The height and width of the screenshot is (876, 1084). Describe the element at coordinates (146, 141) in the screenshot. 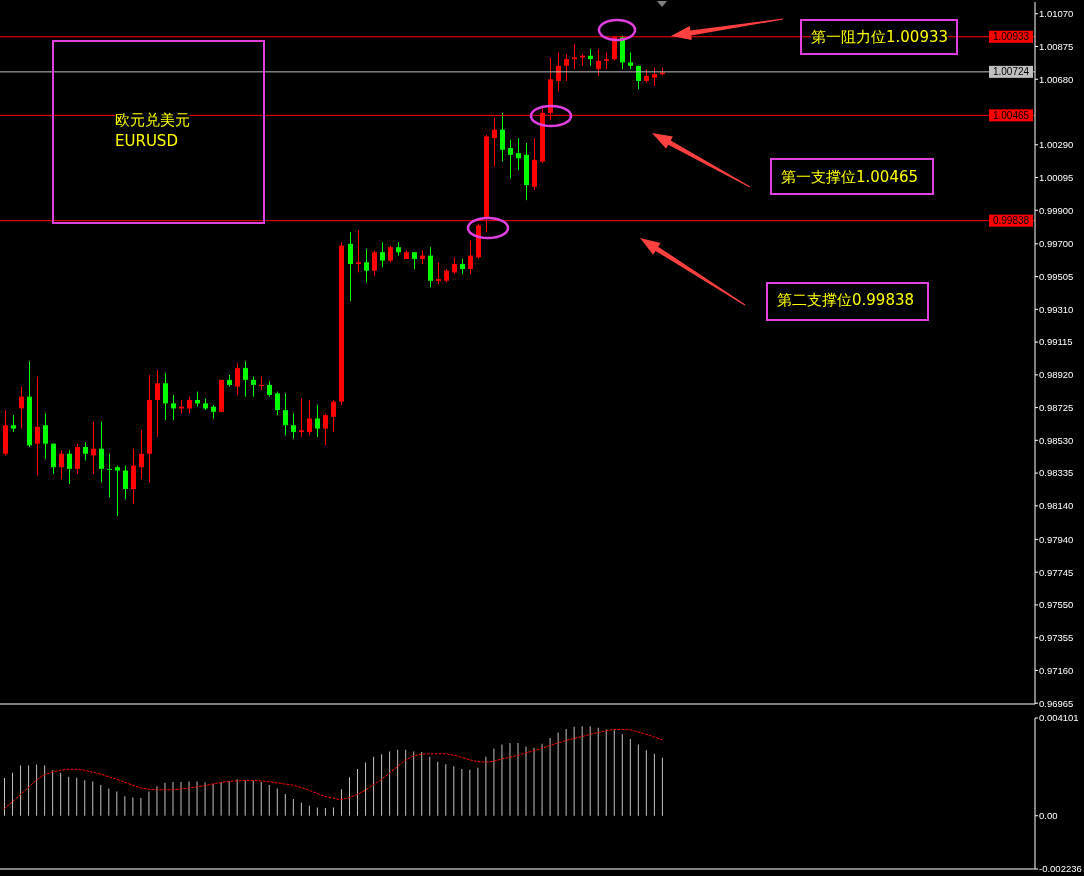

I see `annotation: EURUSD` at that location.